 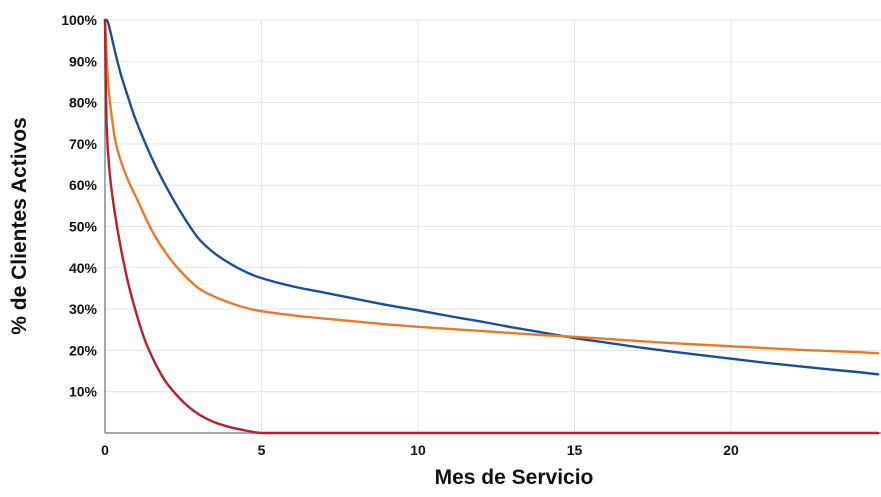 I want to click on y-tick-label: 50%, so click(x=83, y=227).